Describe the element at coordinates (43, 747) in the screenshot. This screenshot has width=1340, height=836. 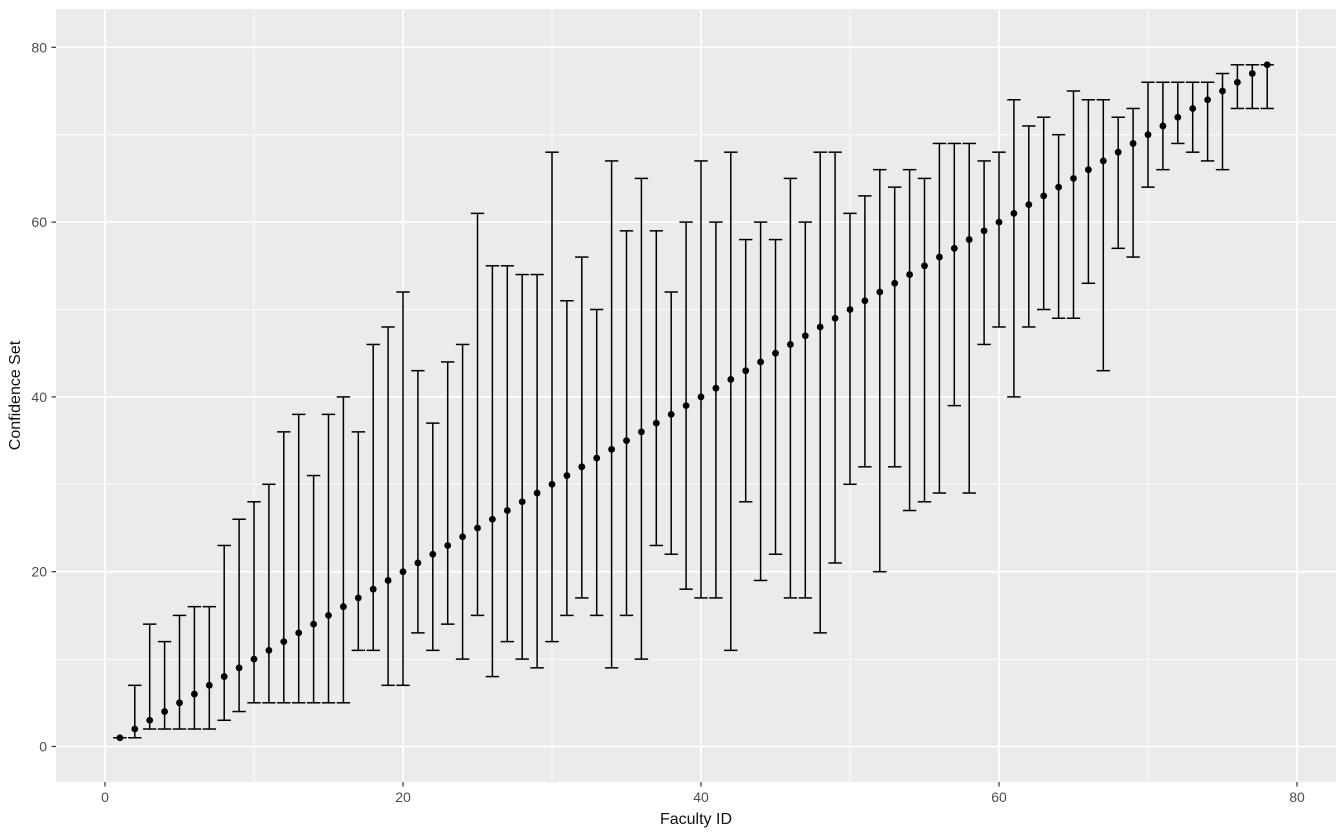
I see `svg-text: 0` at that location.